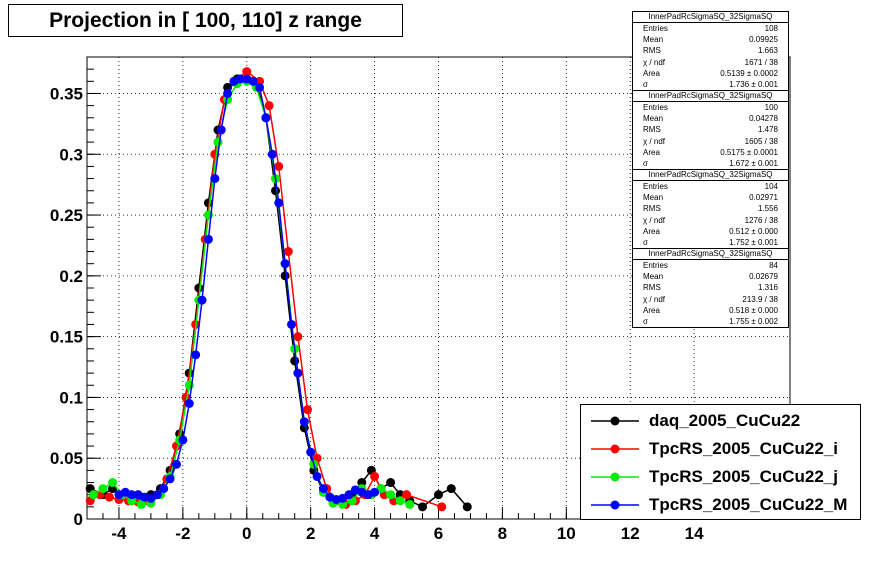  What do you see at coordinates (710, 321) in the screenshot?
I see `stats-row: σ 1.755 ± 0.002` at bounding box center [710, 321].